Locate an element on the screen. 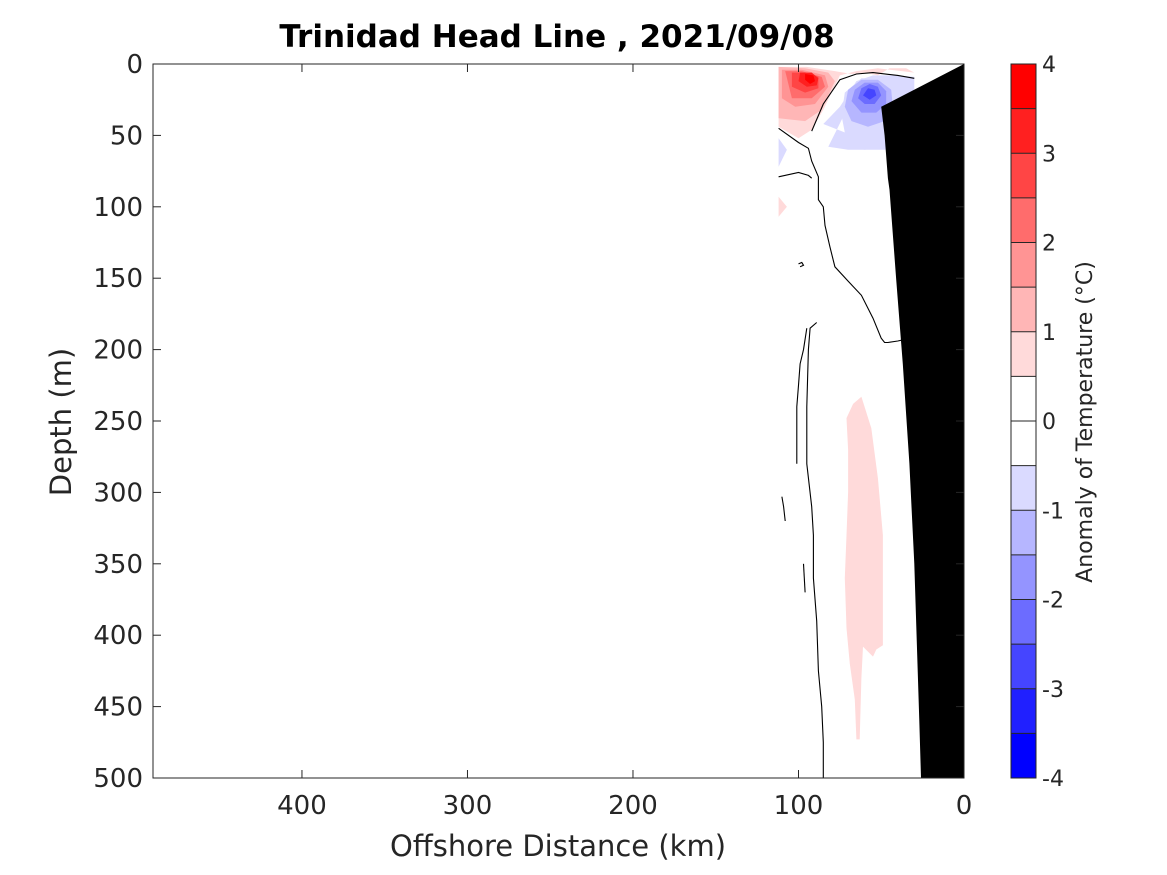 Image resolution: width=1167 pixels, height=875 pixels. x-axis-label: Offshore Distance (km) is located at coordinates (558, 846).